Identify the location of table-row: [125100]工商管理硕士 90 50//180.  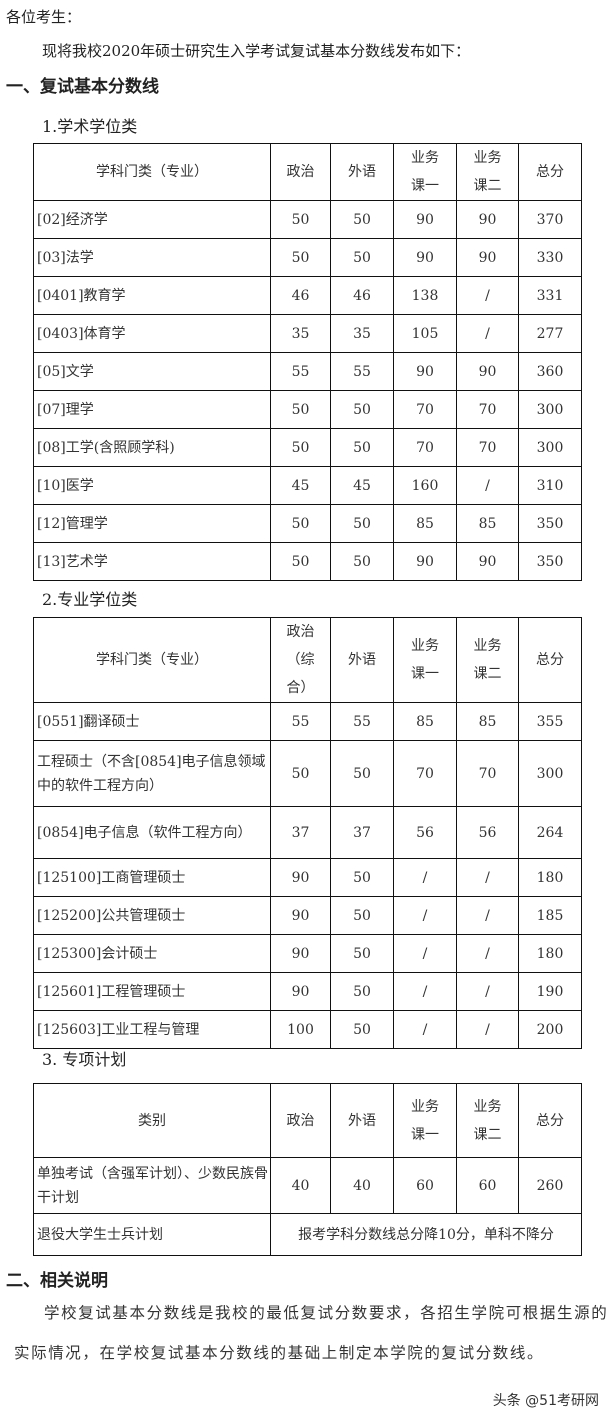
(307, 877).